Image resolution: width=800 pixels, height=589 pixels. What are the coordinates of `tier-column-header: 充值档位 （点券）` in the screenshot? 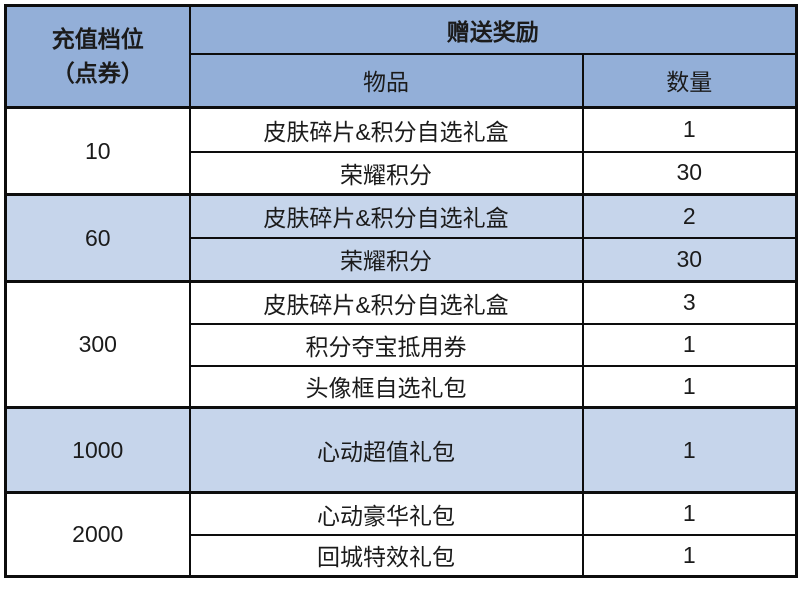 It's located at (97, 56).